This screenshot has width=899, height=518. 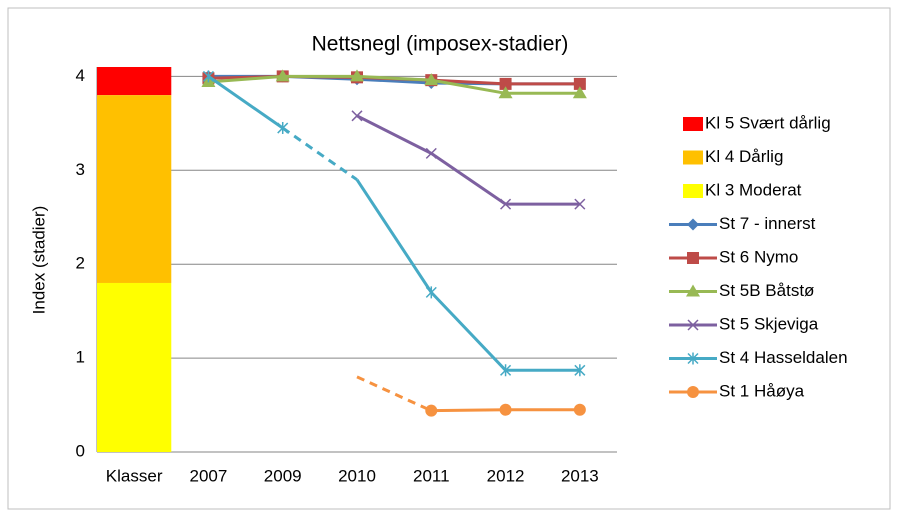 I want to click on x-tick-label: 2010, so click(x=357, y=475).